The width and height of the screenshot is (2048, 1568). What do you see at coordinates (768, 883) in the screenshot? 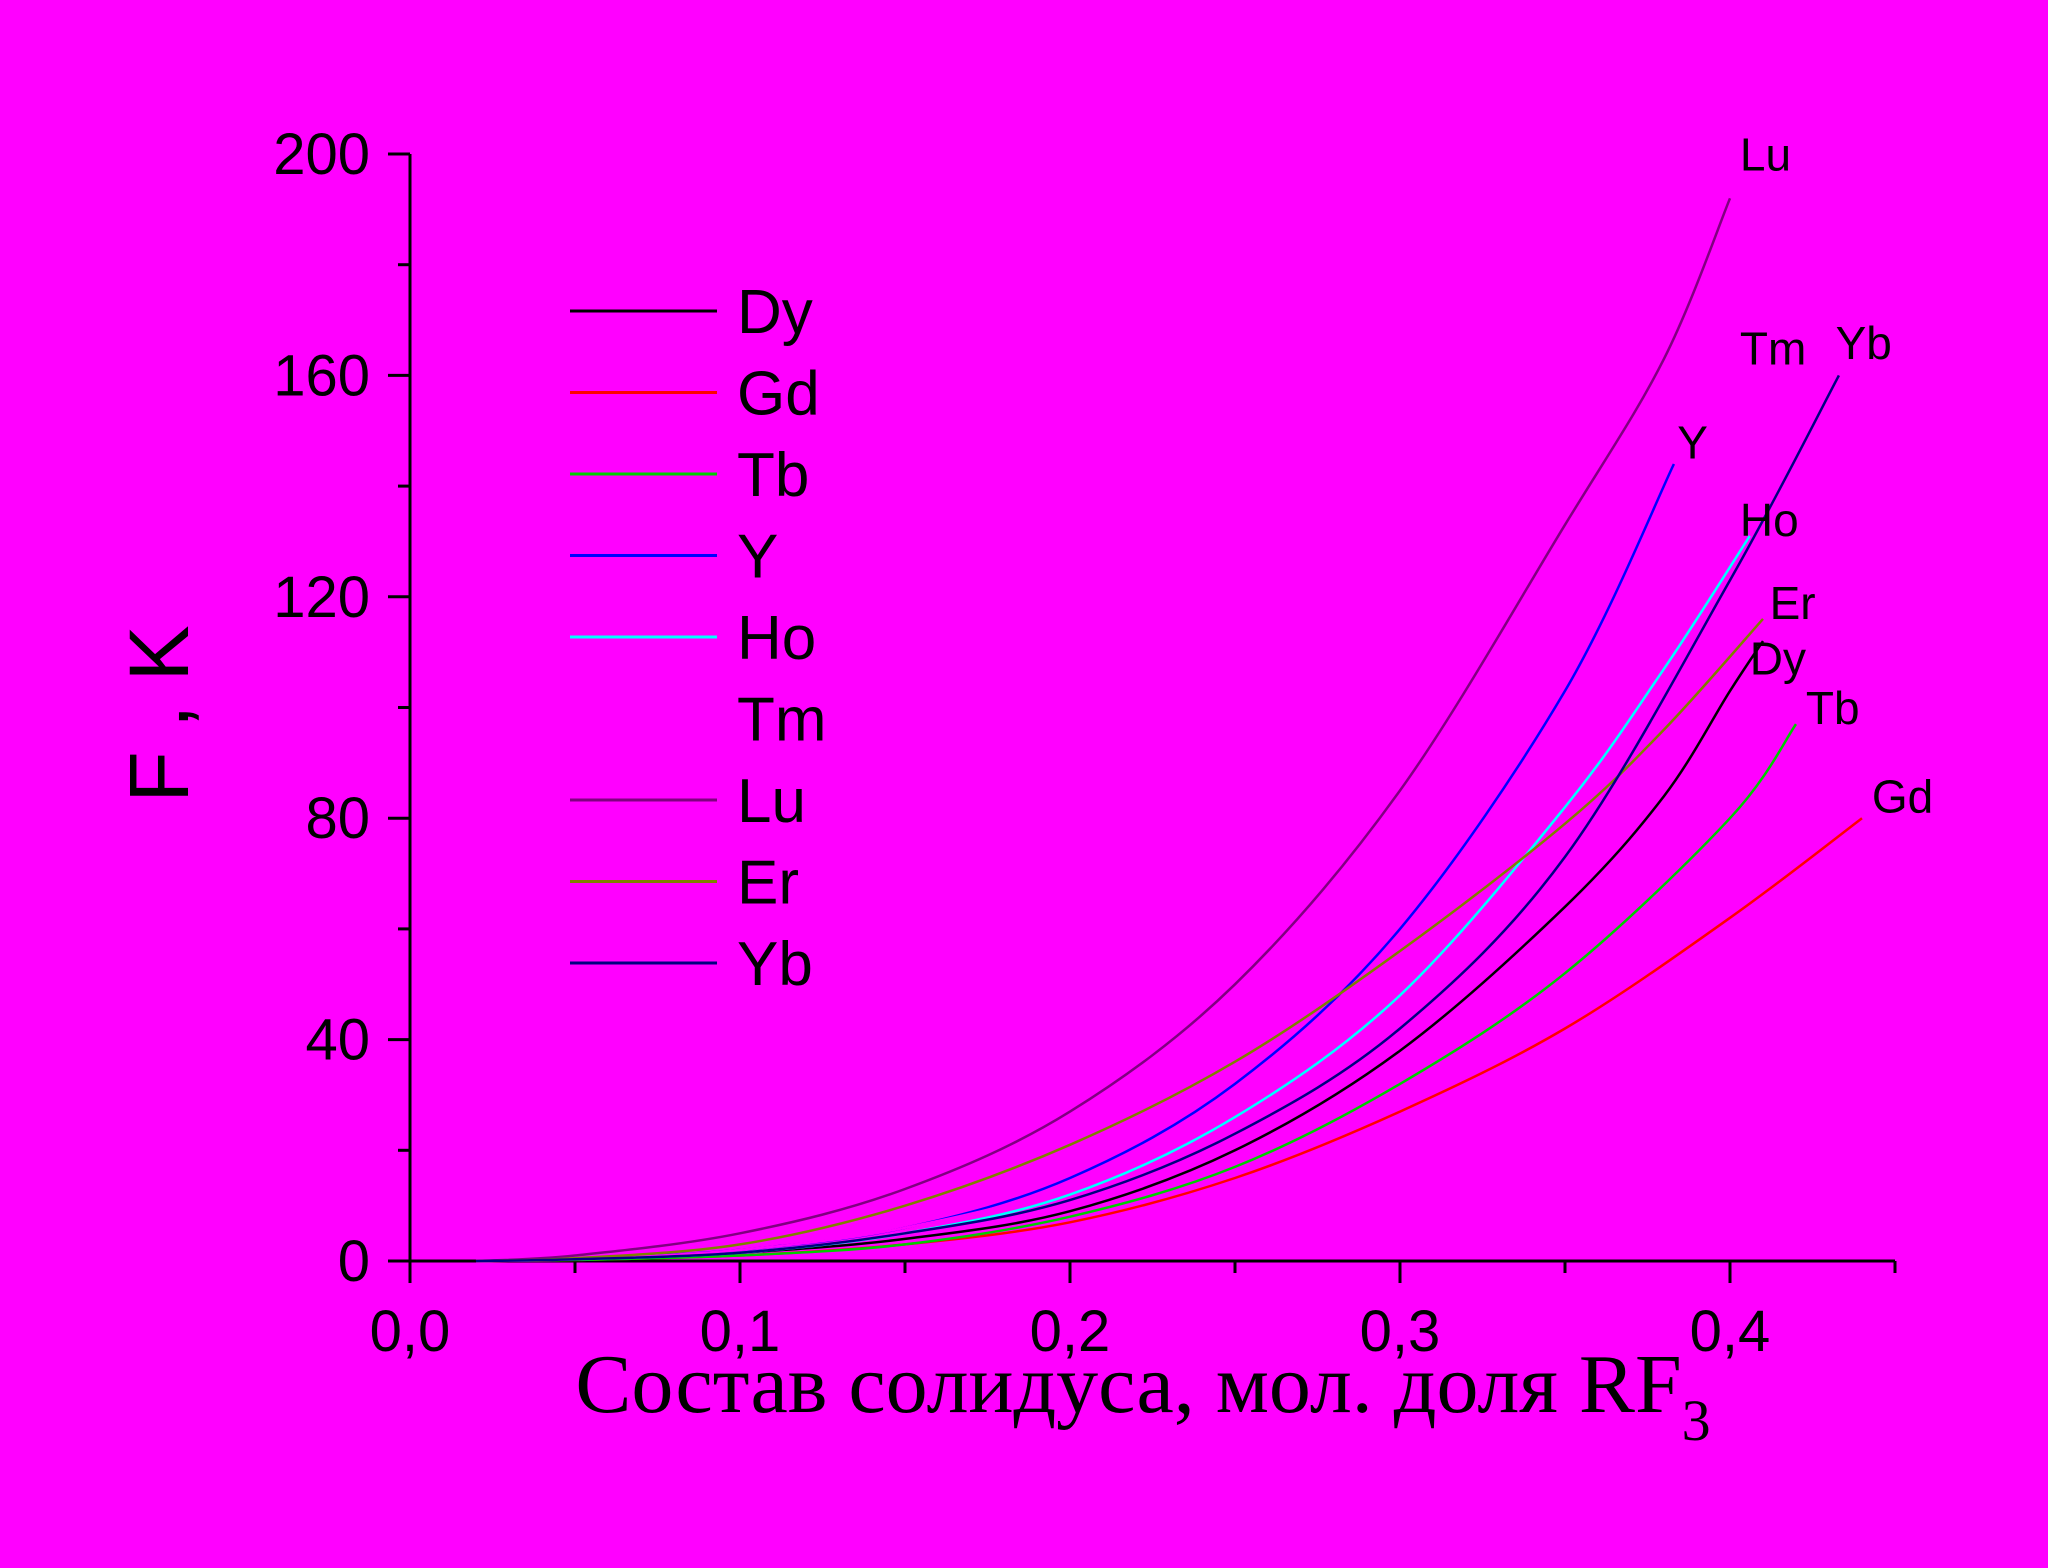
I see `legend-label-er: Er` at bounding box center [768, 883].